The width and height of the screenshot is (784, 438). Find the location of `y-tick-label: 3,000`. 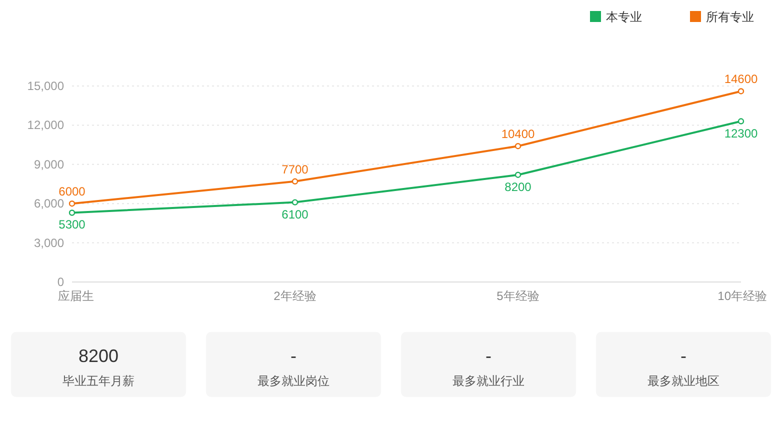

y-tick-label: 3,000 is located at coordinates (49, 243).